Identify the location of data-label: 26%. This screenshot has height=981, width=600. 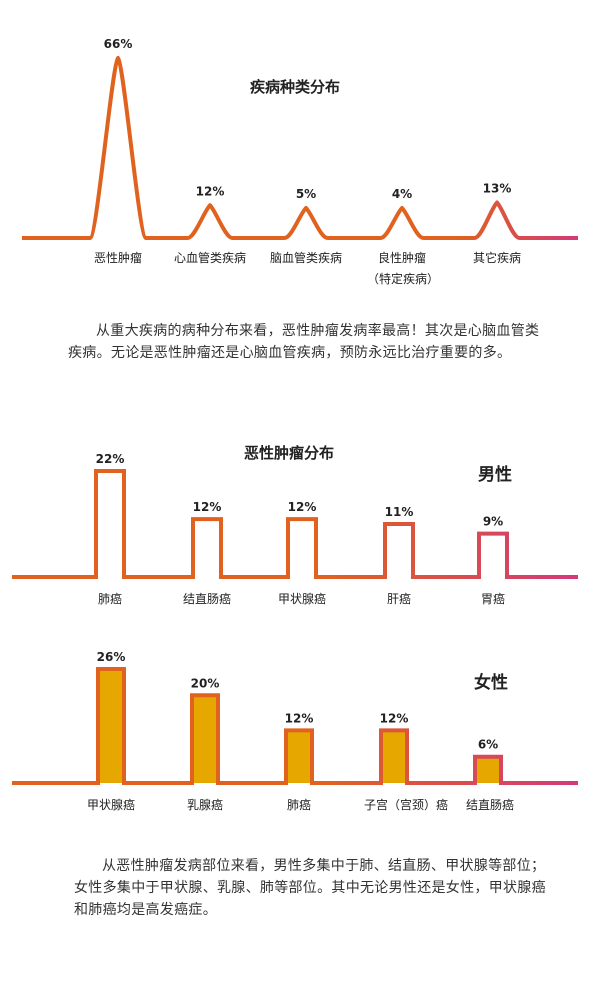
(111, 657).